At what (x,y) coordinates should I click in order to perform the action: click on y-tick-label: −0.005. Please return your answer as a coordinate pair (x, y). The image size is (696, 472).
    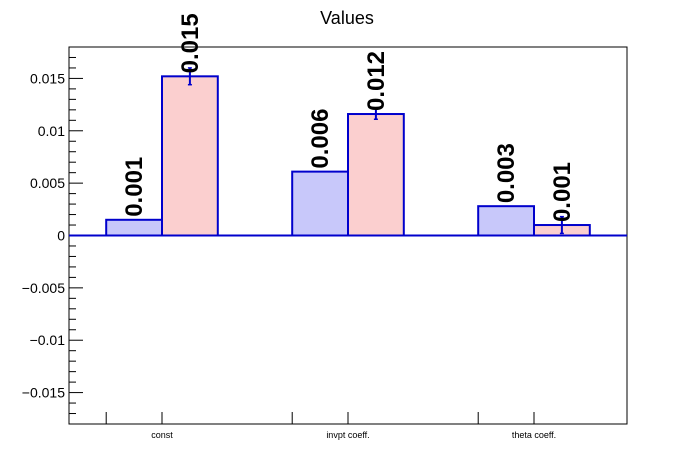
    Looking at the image, I should click on (43, 288).